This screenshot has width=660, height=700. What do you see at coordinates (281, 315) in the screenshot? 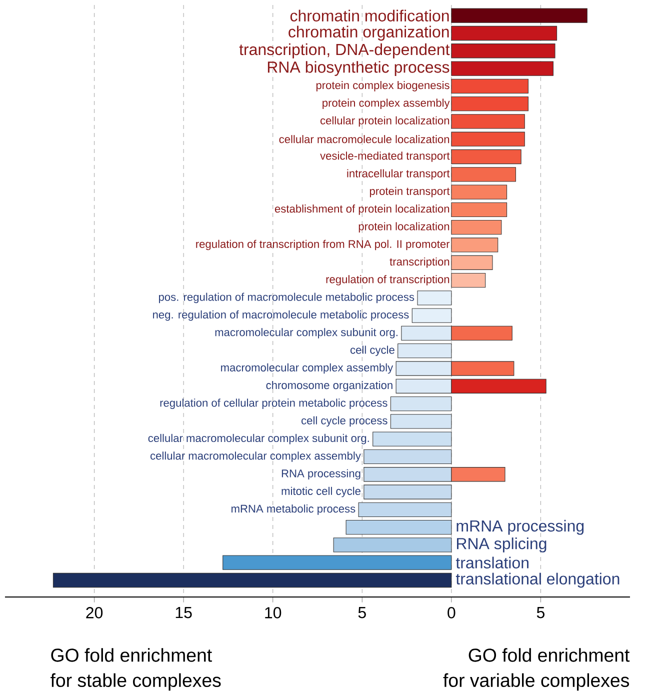
I see `y-tick-label: neg. regulation of macromolecule metabolic process` at bounding box center [281, 315].